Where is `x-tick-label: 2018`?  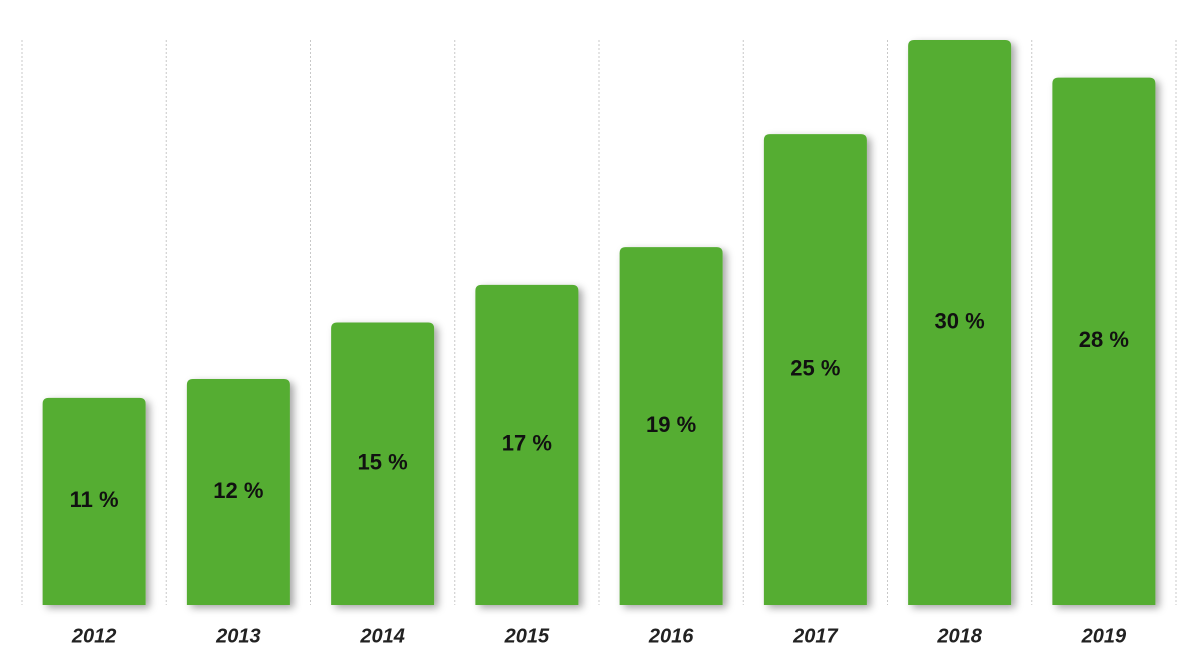
x-tick-label: 2018 is located at coordinates (959, 636).